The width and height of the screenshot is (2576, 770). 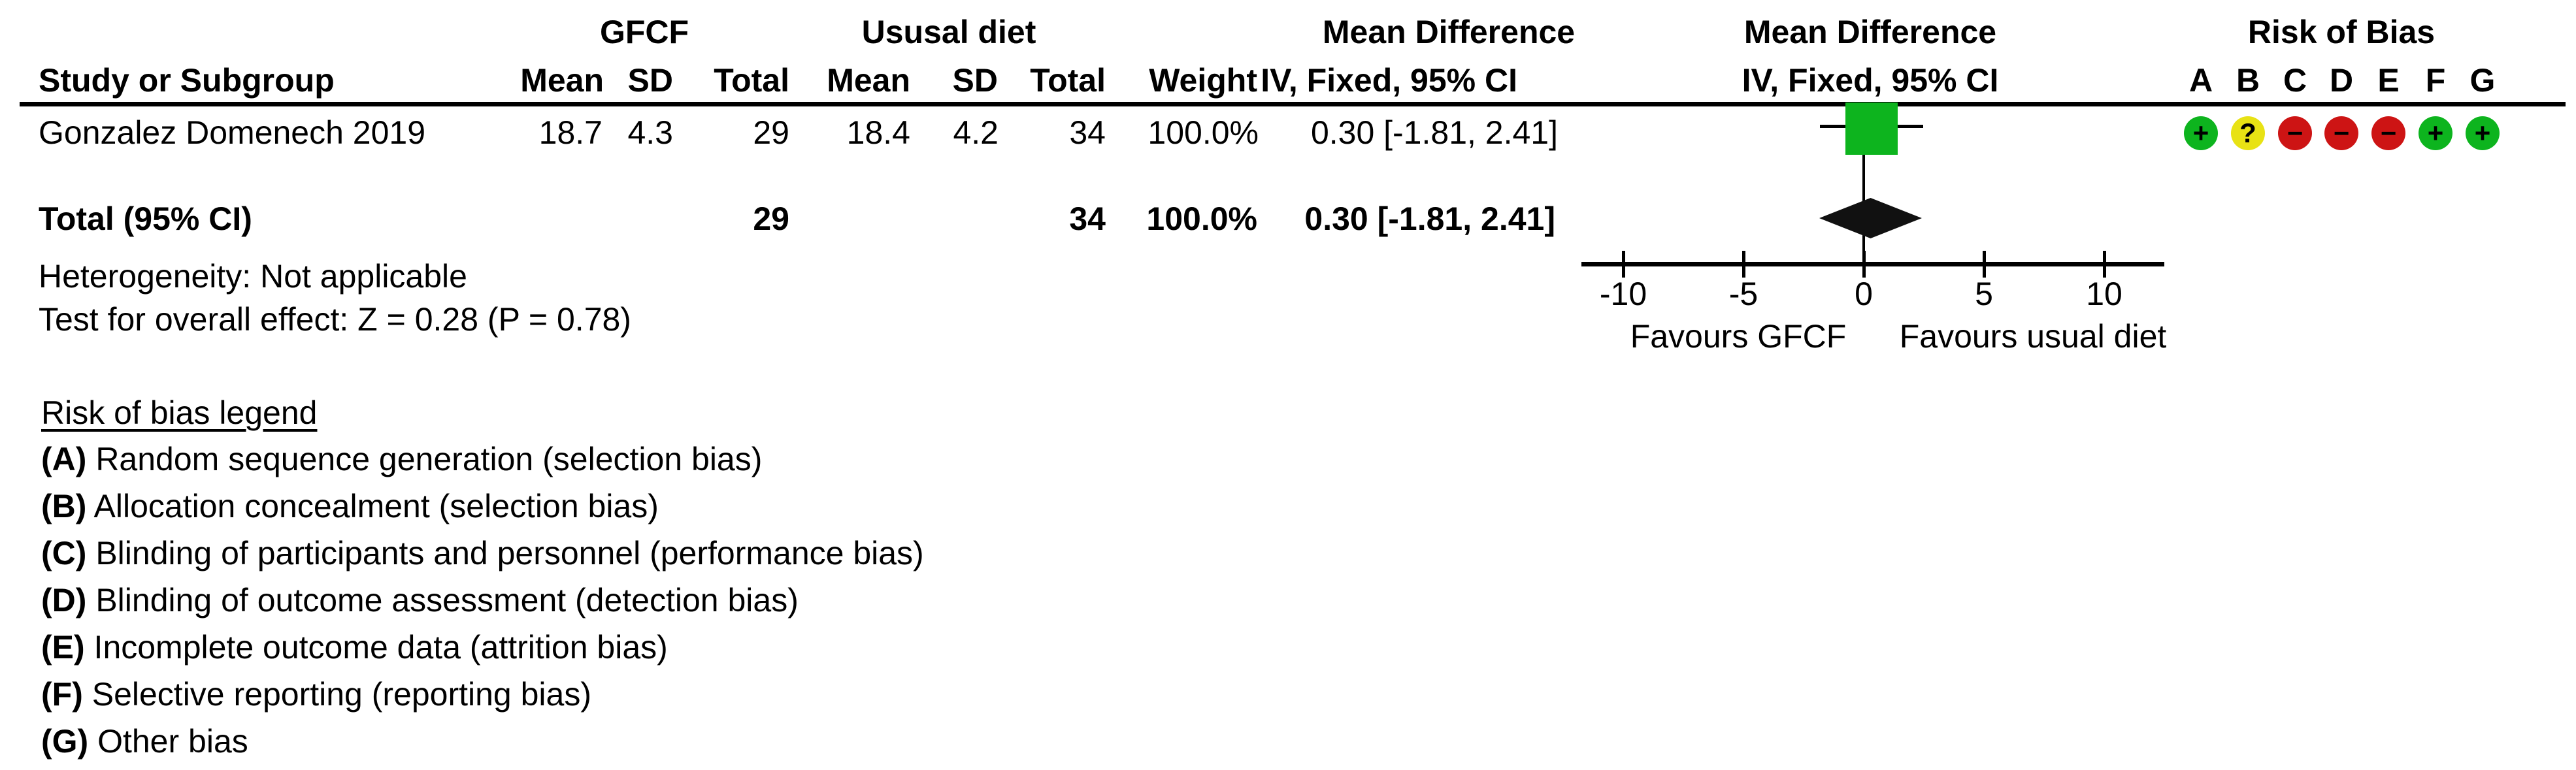 What do you see at coordinates (2482, 80) in the screenshot?
I see `rob-letter-g: G` at bounding box center [2482, 80].